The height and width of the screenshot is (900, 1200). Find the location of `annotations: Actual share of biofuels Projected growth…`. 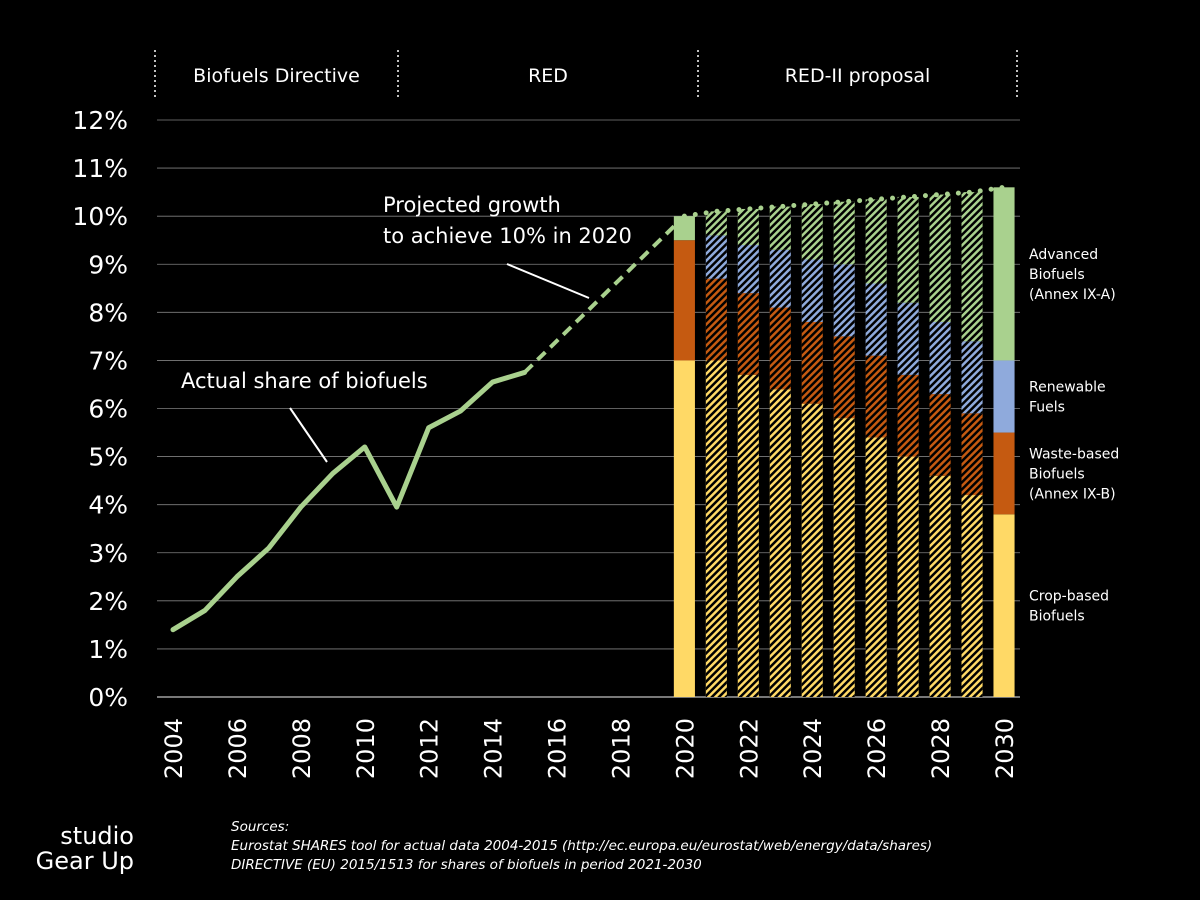

annotations: Actual share of biofuels Projected growth… is located at coordinates (406, 328).